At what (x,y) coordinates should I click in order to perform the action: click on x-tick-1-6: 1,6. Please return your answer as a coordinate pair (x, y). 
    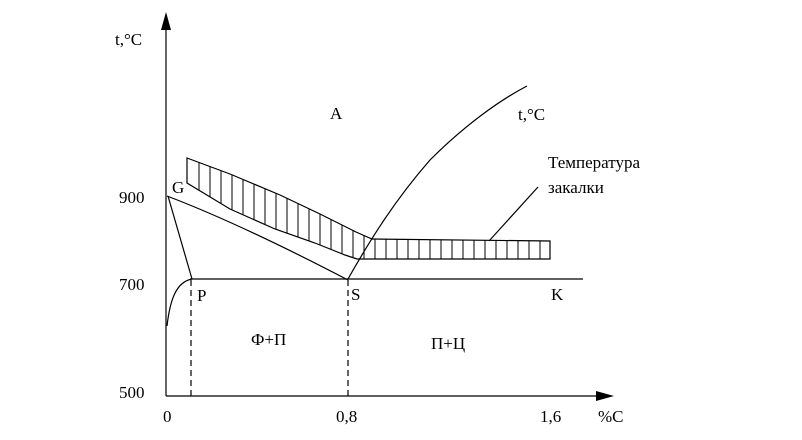
    Looking at the image, I should click on (550, 416).